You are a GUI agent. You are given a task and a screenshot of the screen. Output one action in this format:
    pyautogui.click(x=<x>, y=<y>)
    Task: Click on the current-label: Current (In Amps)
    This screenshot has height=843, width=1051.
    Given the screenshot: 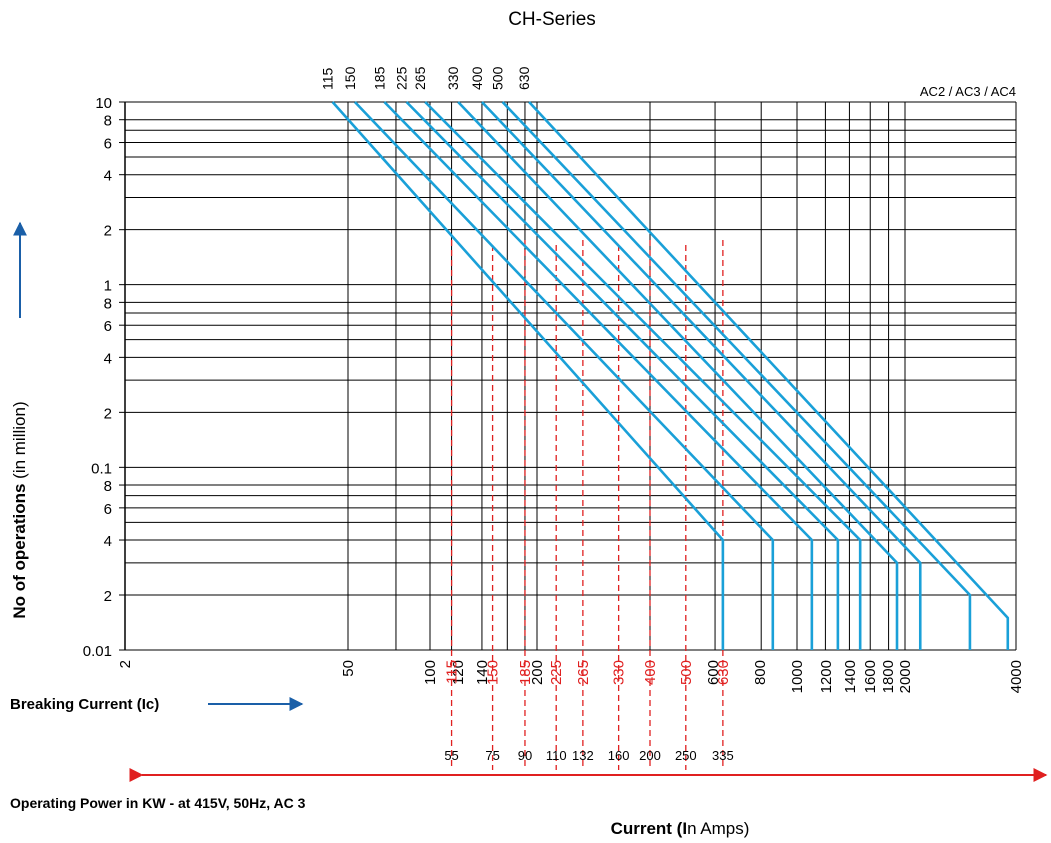 What is the action you would take?
    pyautogui.click(x=680, y=828)
    